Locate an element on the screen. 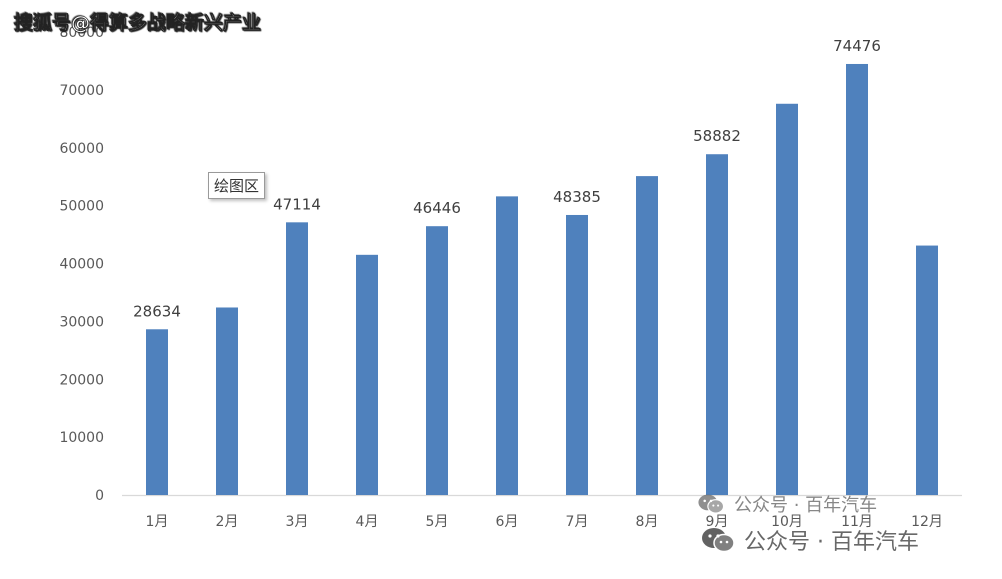 Image resolution: width=1002 pixels, height=579 pixels. x-axis-ticks: 1月 2月 3月 4月 5月 6月 7月 8月 9月 10月 11月 12月 is located at coordinates (544, 522).